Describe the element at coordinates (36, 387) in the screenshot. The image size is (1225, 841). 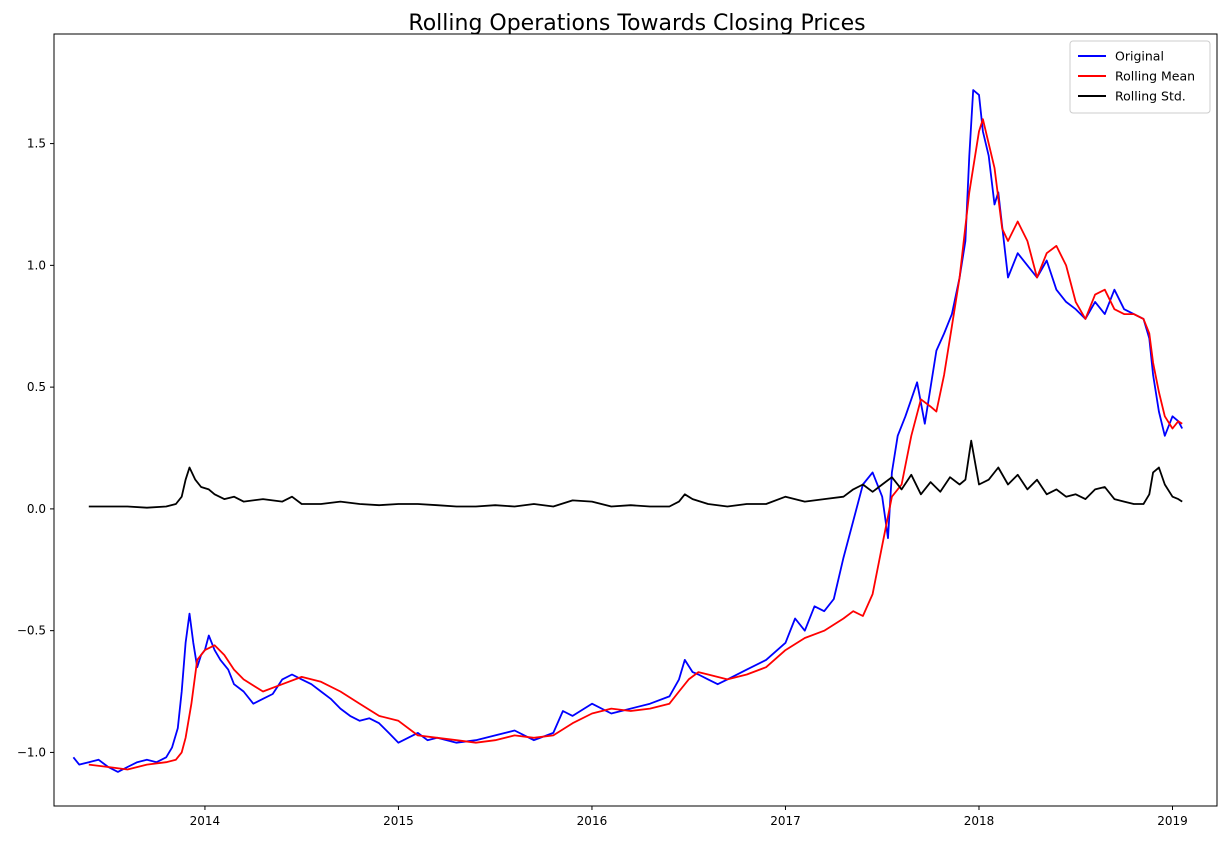
I see `y-tick-label: 0.5` at that location.